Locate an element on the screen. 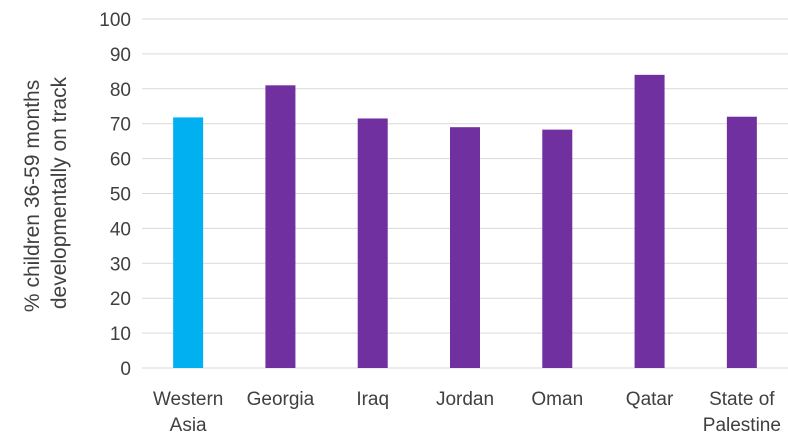 Image resolution: width=788 pixels, height=443 pixels. x-tick-label: Jordan is located at coordinates (465, 399).